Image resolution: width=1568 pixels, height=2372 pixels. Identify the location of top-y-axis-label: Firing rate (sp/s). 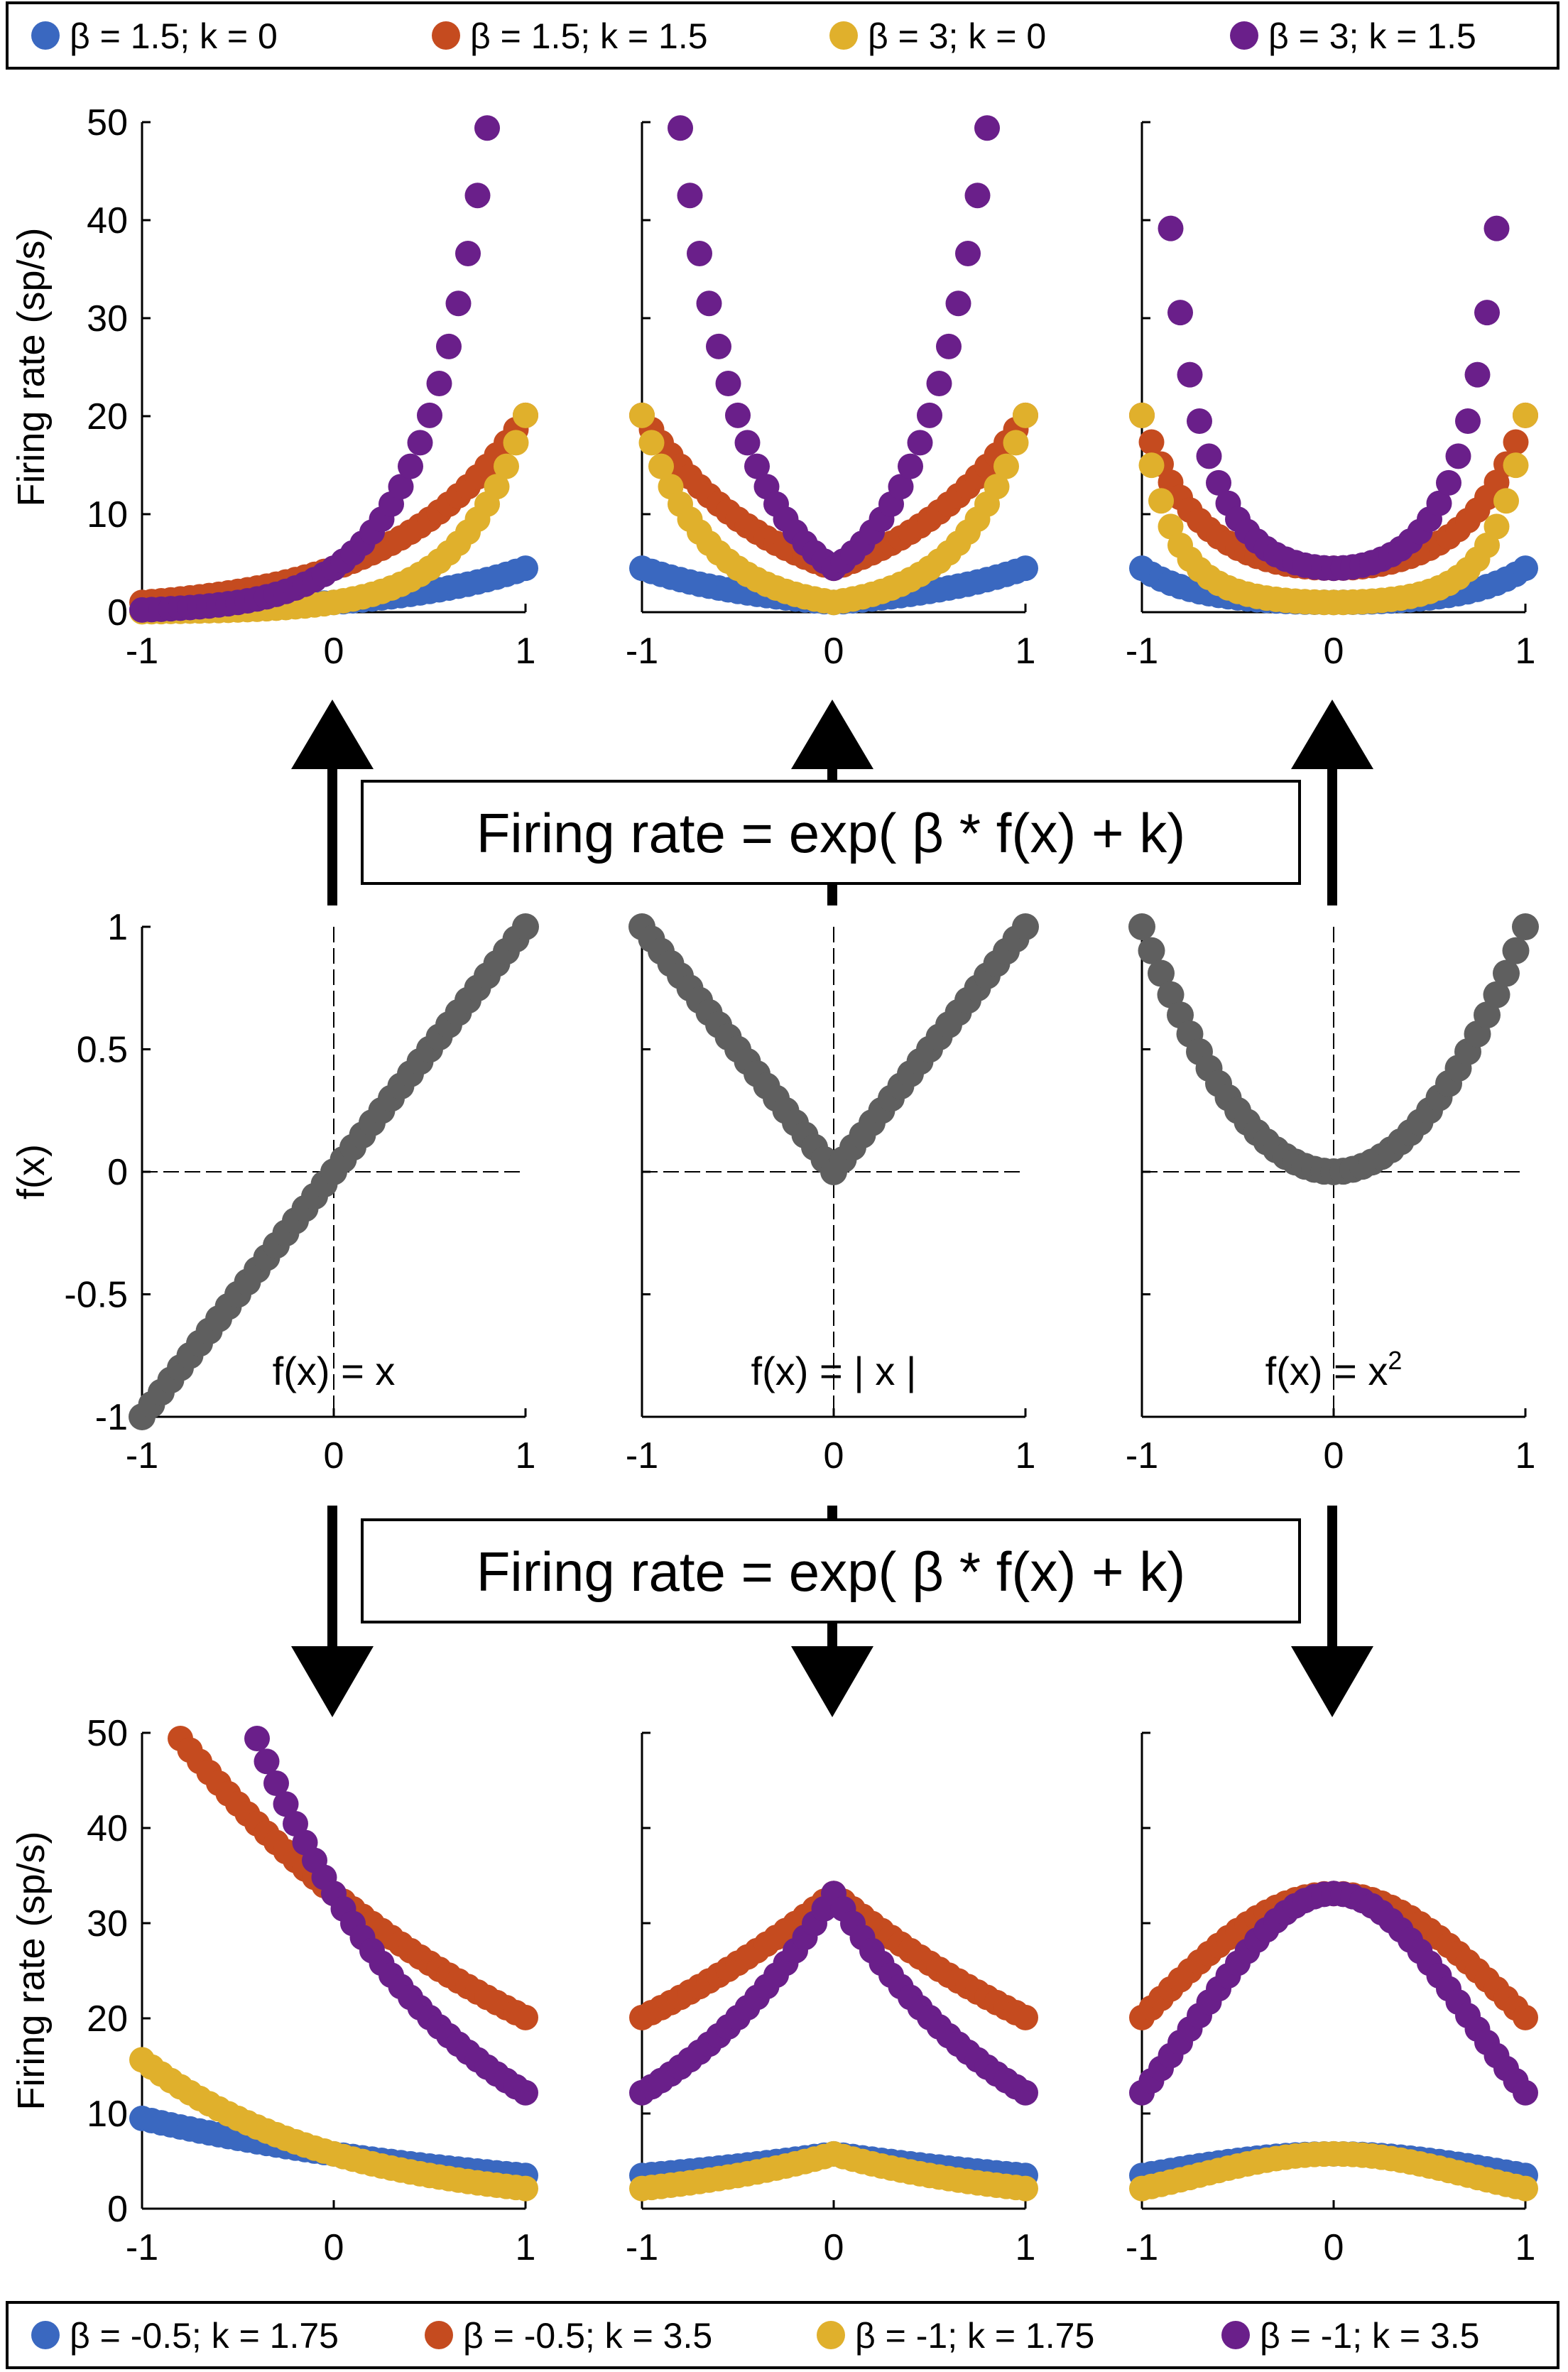
(31, 366).